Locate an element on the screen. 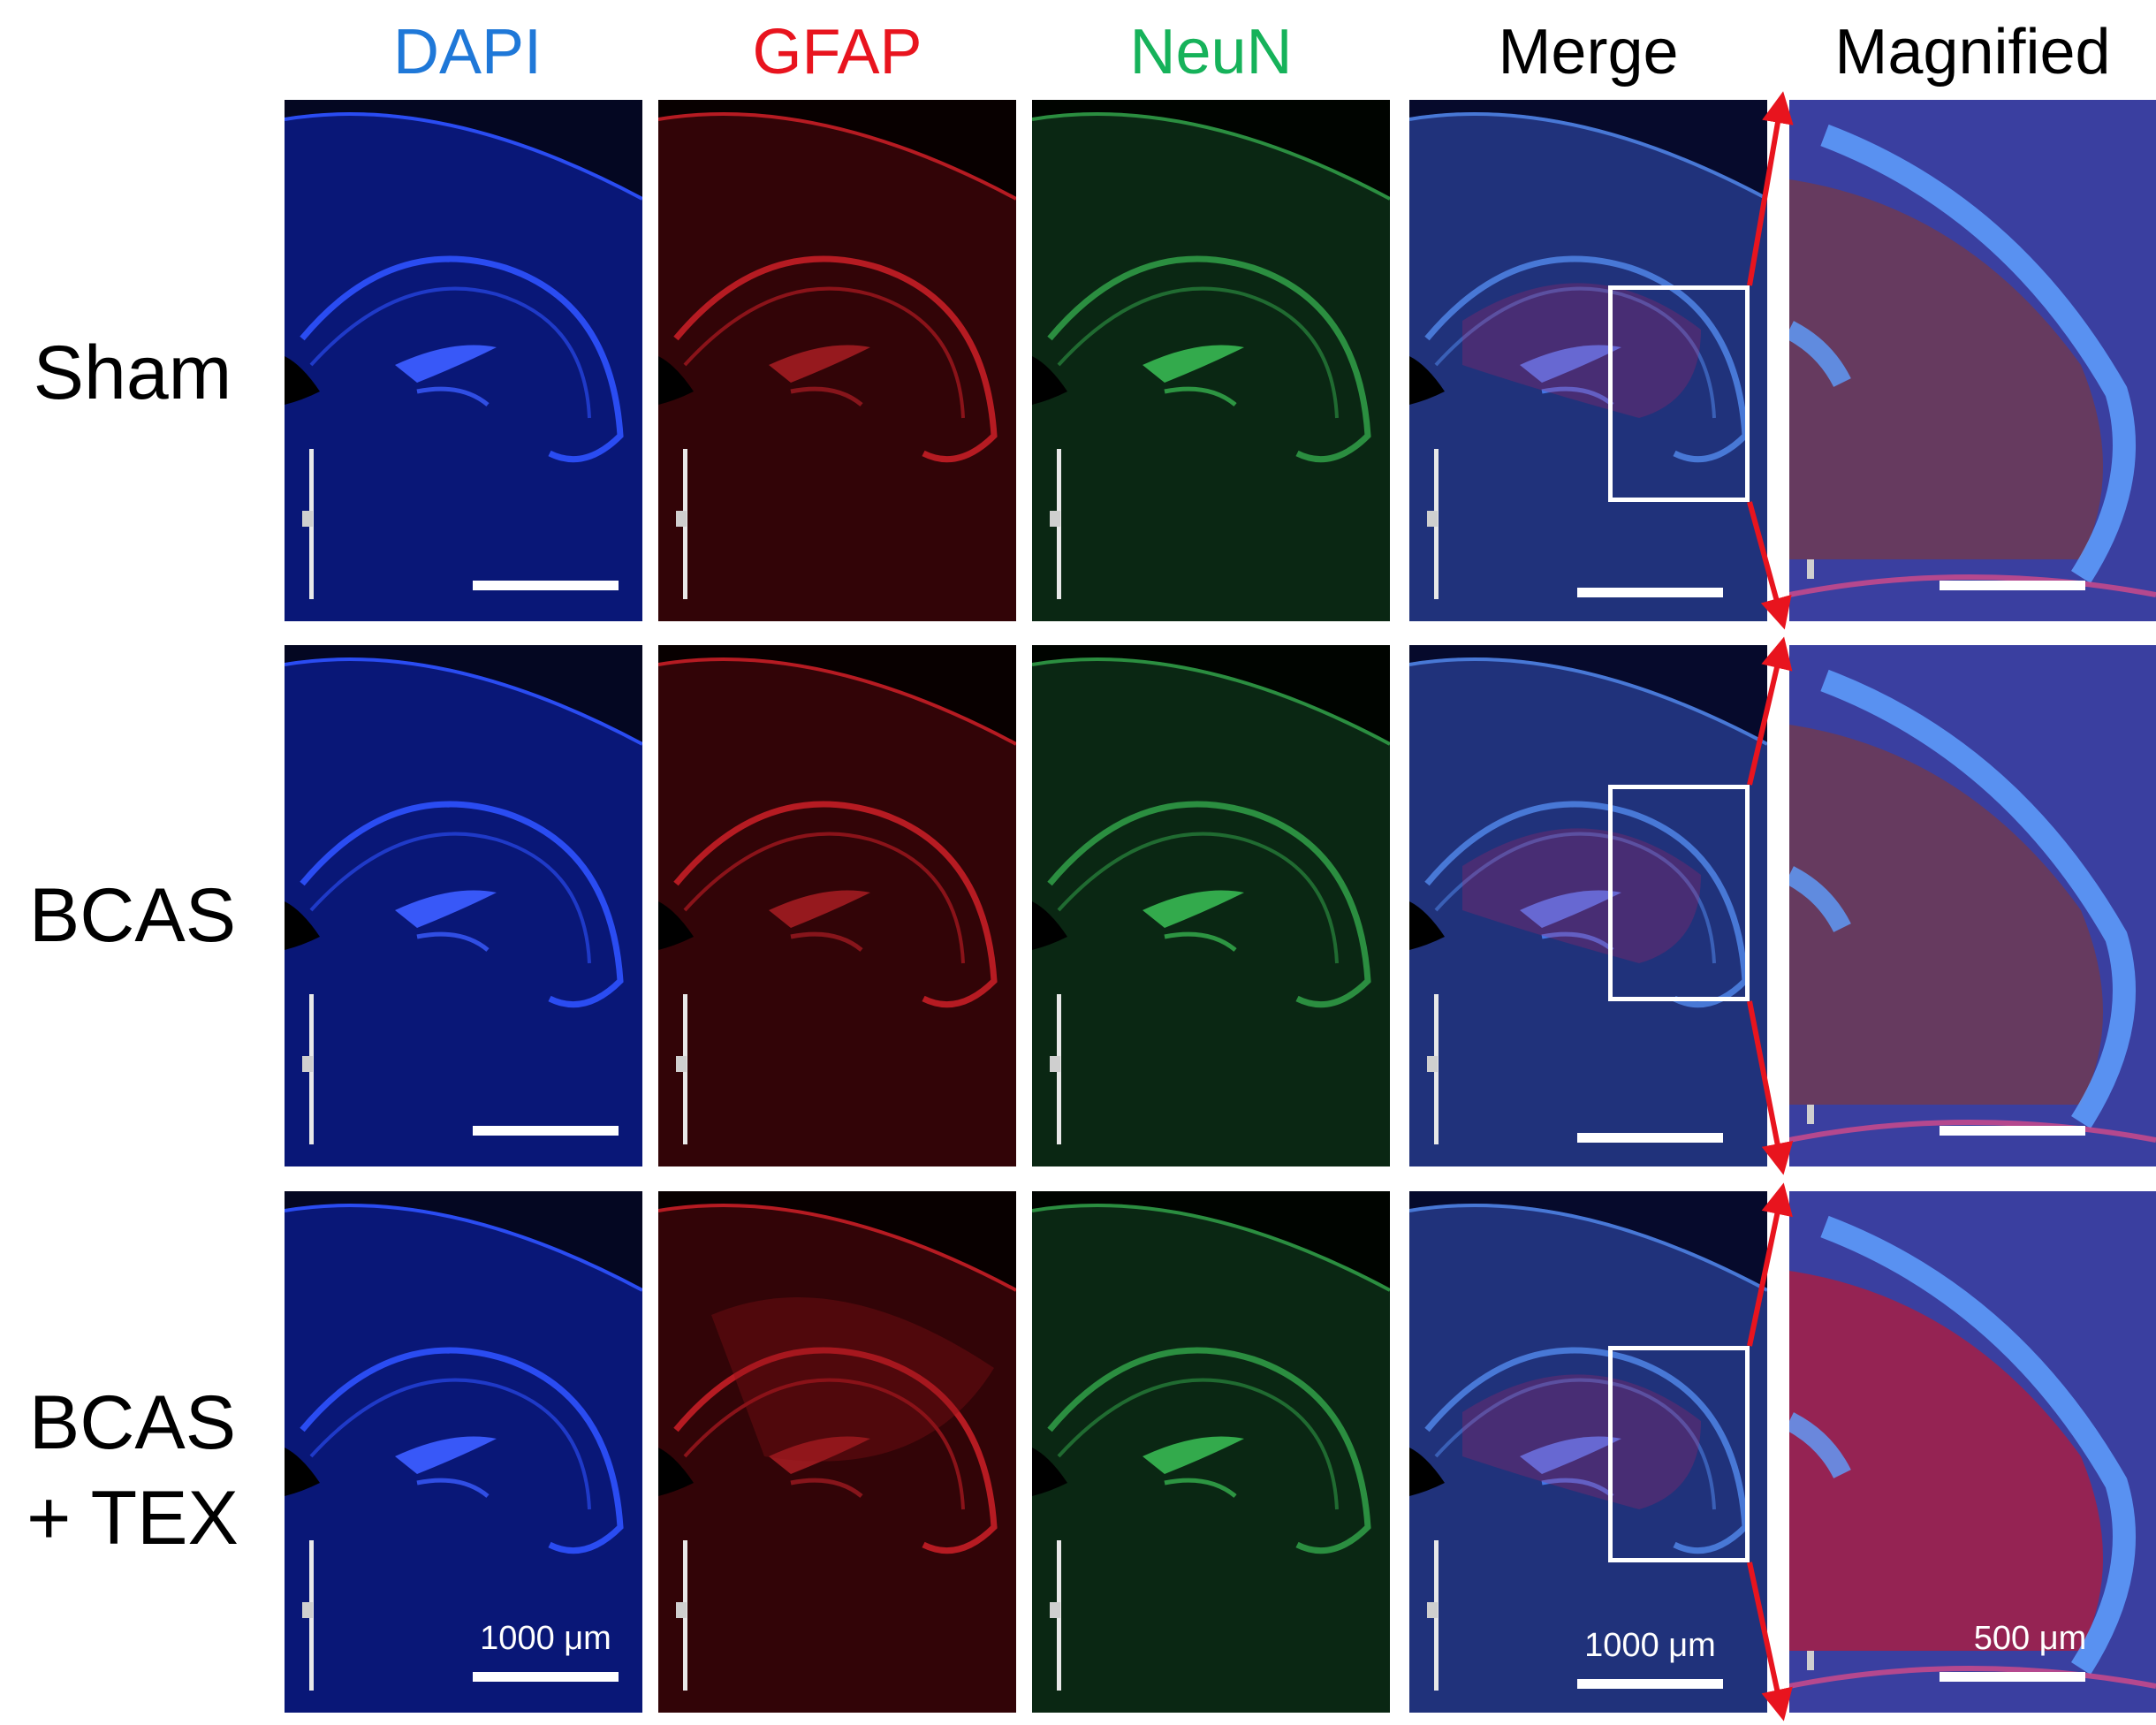 This screenshot has height=1725, width=2156. panel-bcas-neun is located at coordinates (1211, 905).